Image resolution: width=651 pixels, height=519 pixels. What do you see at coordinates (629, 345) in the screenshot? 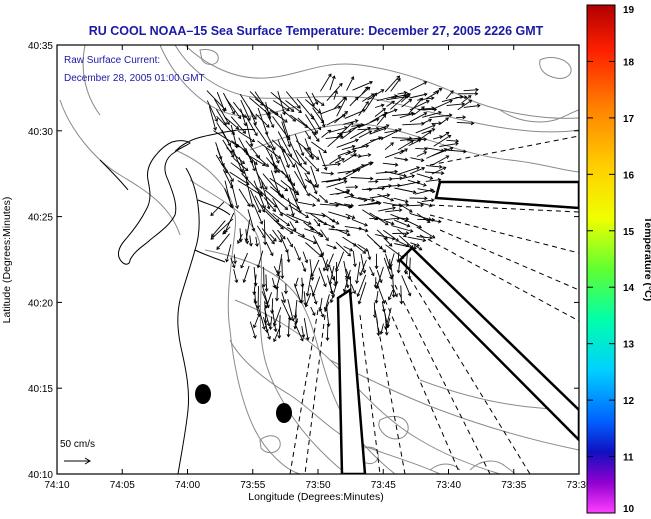
I see `colorbar-tick-label: 13` at bounding box center [629, 345].